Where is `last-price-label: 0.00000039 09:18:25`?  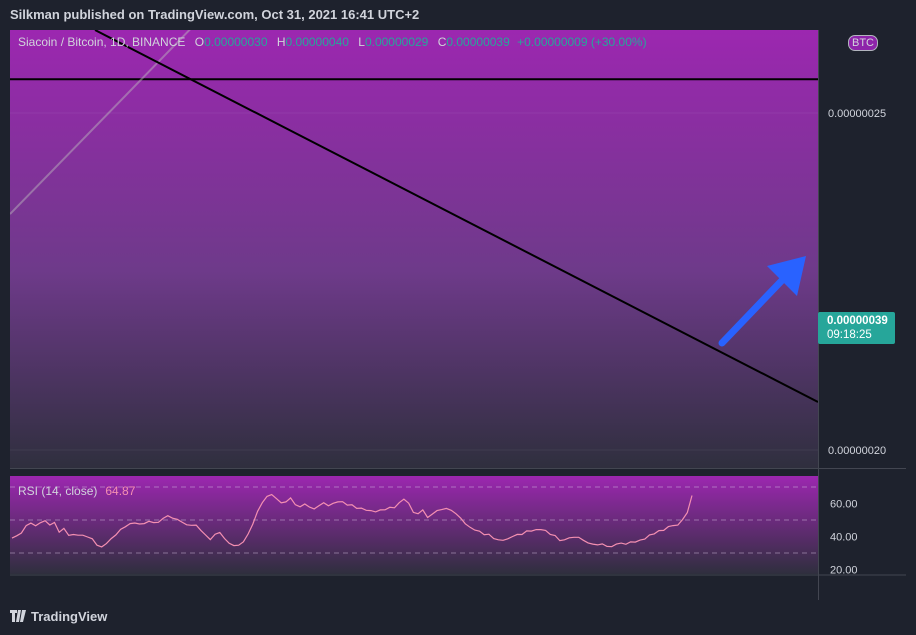 last-price-label: 0.00000039 09:18:25 is located at coordinates (856, 328).